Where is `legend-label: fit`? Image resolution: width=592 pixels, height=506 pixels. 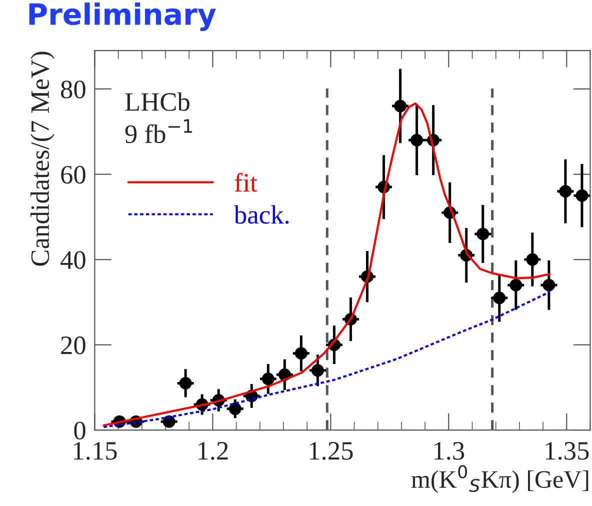 legend-label: fit is located at coordinates (246, 182).